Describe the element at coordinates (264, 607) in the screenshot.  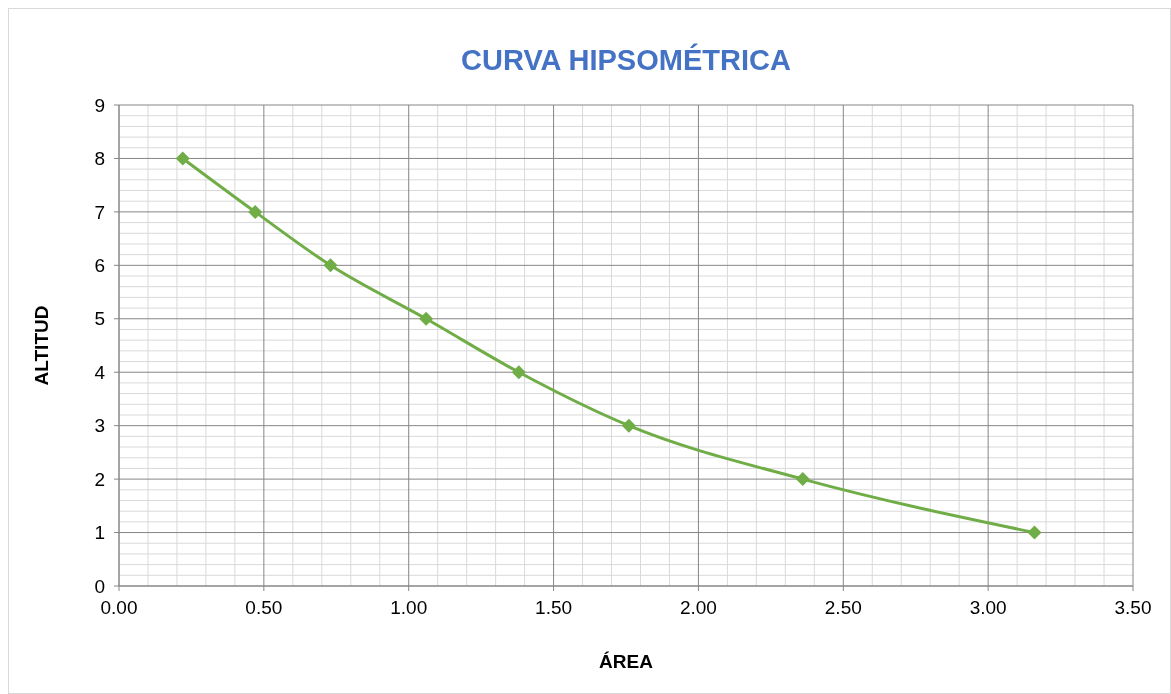
I see `x-tick-label: 0.50` at that location.